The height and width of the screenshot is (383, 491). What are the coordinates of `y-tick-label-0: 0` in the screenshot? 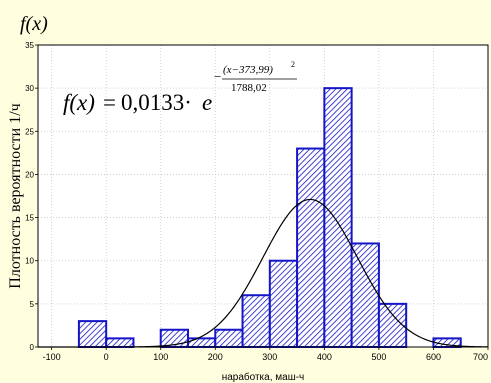 It's located at (32, 347).